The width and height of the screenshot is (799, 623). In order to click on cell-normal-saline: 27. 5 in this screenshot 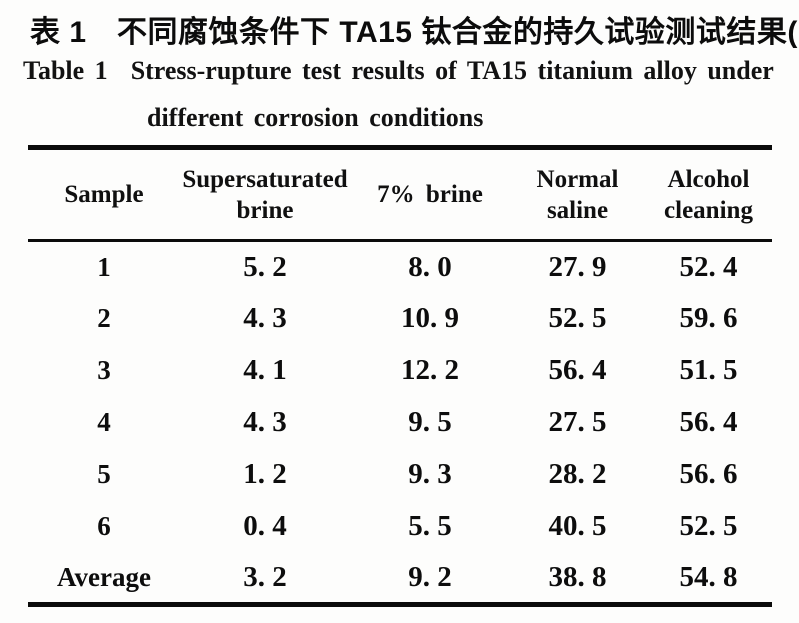, I will do `click(577, 422)`.